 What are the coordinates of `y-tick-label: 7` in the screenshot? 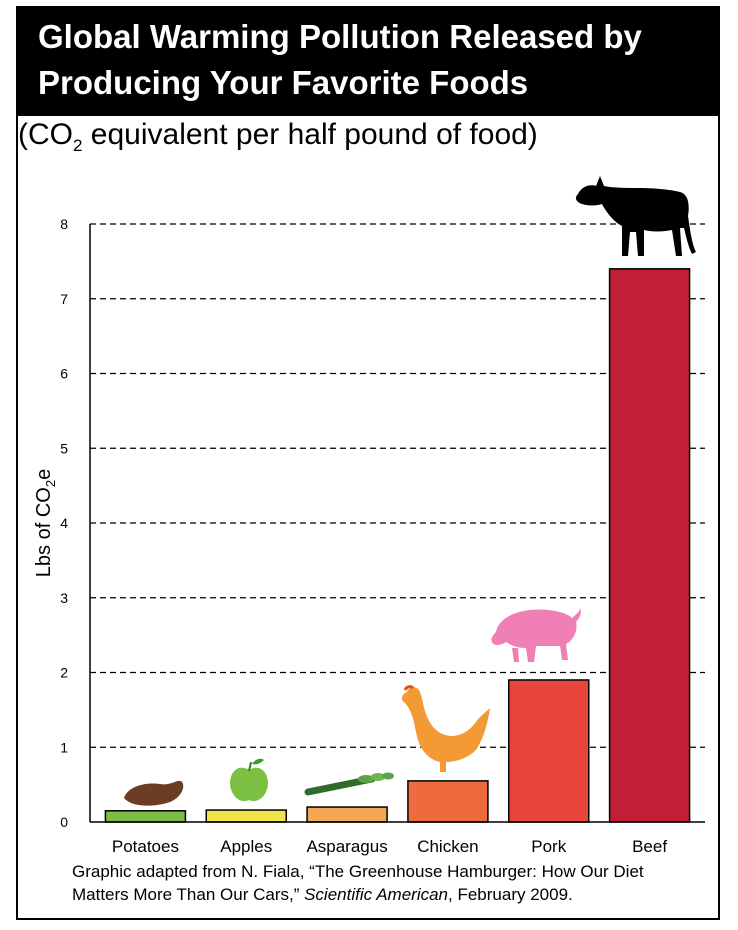 It's located at (64, 299).